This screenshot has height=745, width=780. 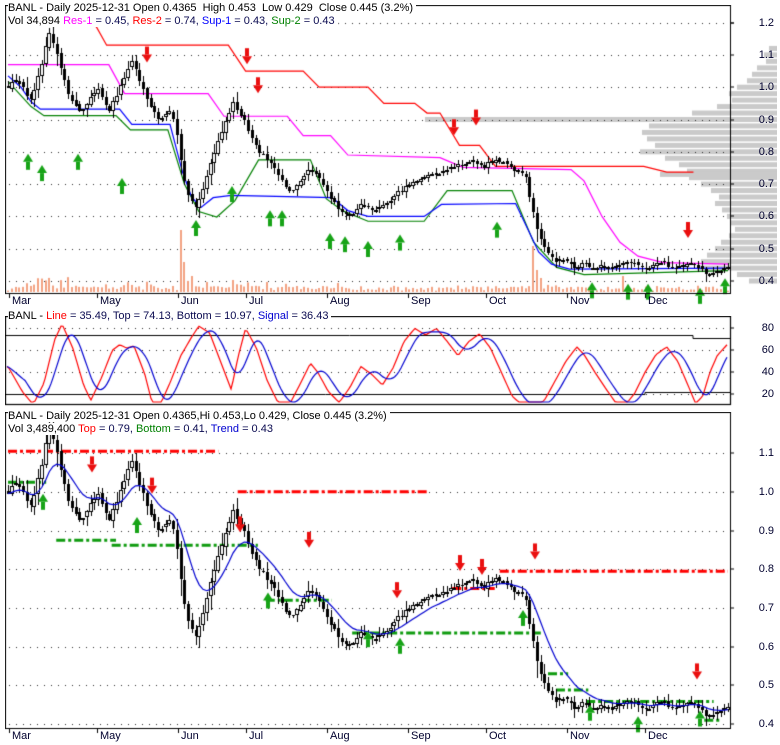 I want to click on oscillator-y-tick-label: 20, so click(x=767, y=393).